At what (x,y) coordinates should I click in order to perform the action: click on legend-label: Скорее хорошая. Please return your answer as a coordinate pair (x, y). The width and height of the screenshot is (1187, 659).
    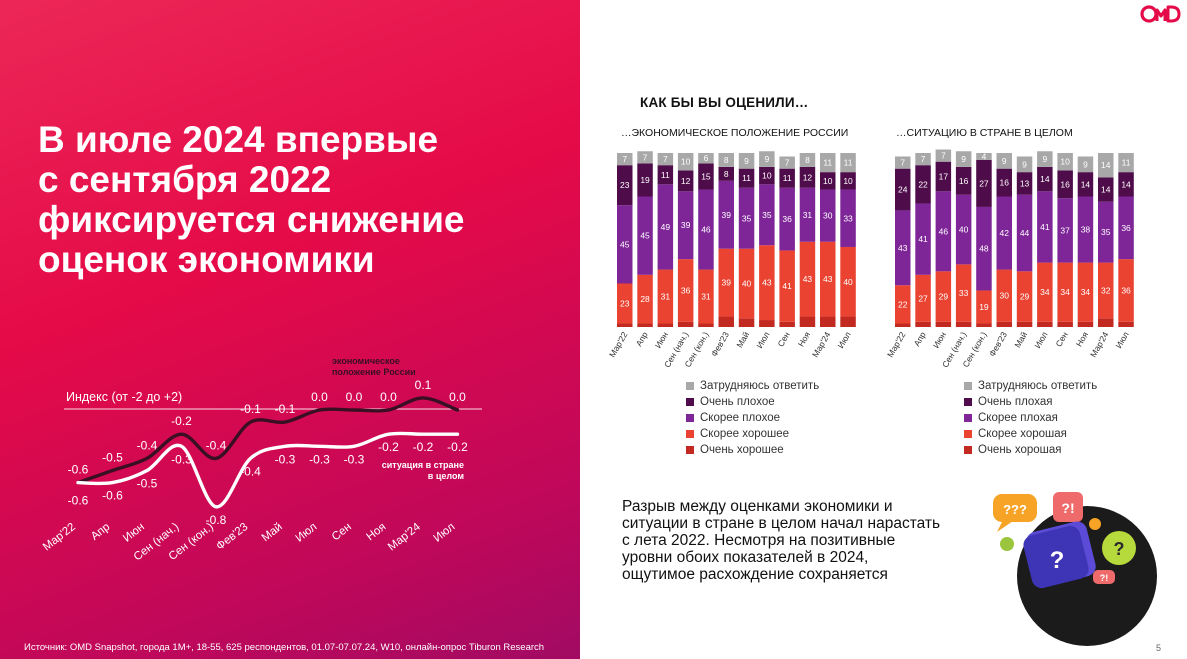
    Looking at the image, I should click on (1022, 434).